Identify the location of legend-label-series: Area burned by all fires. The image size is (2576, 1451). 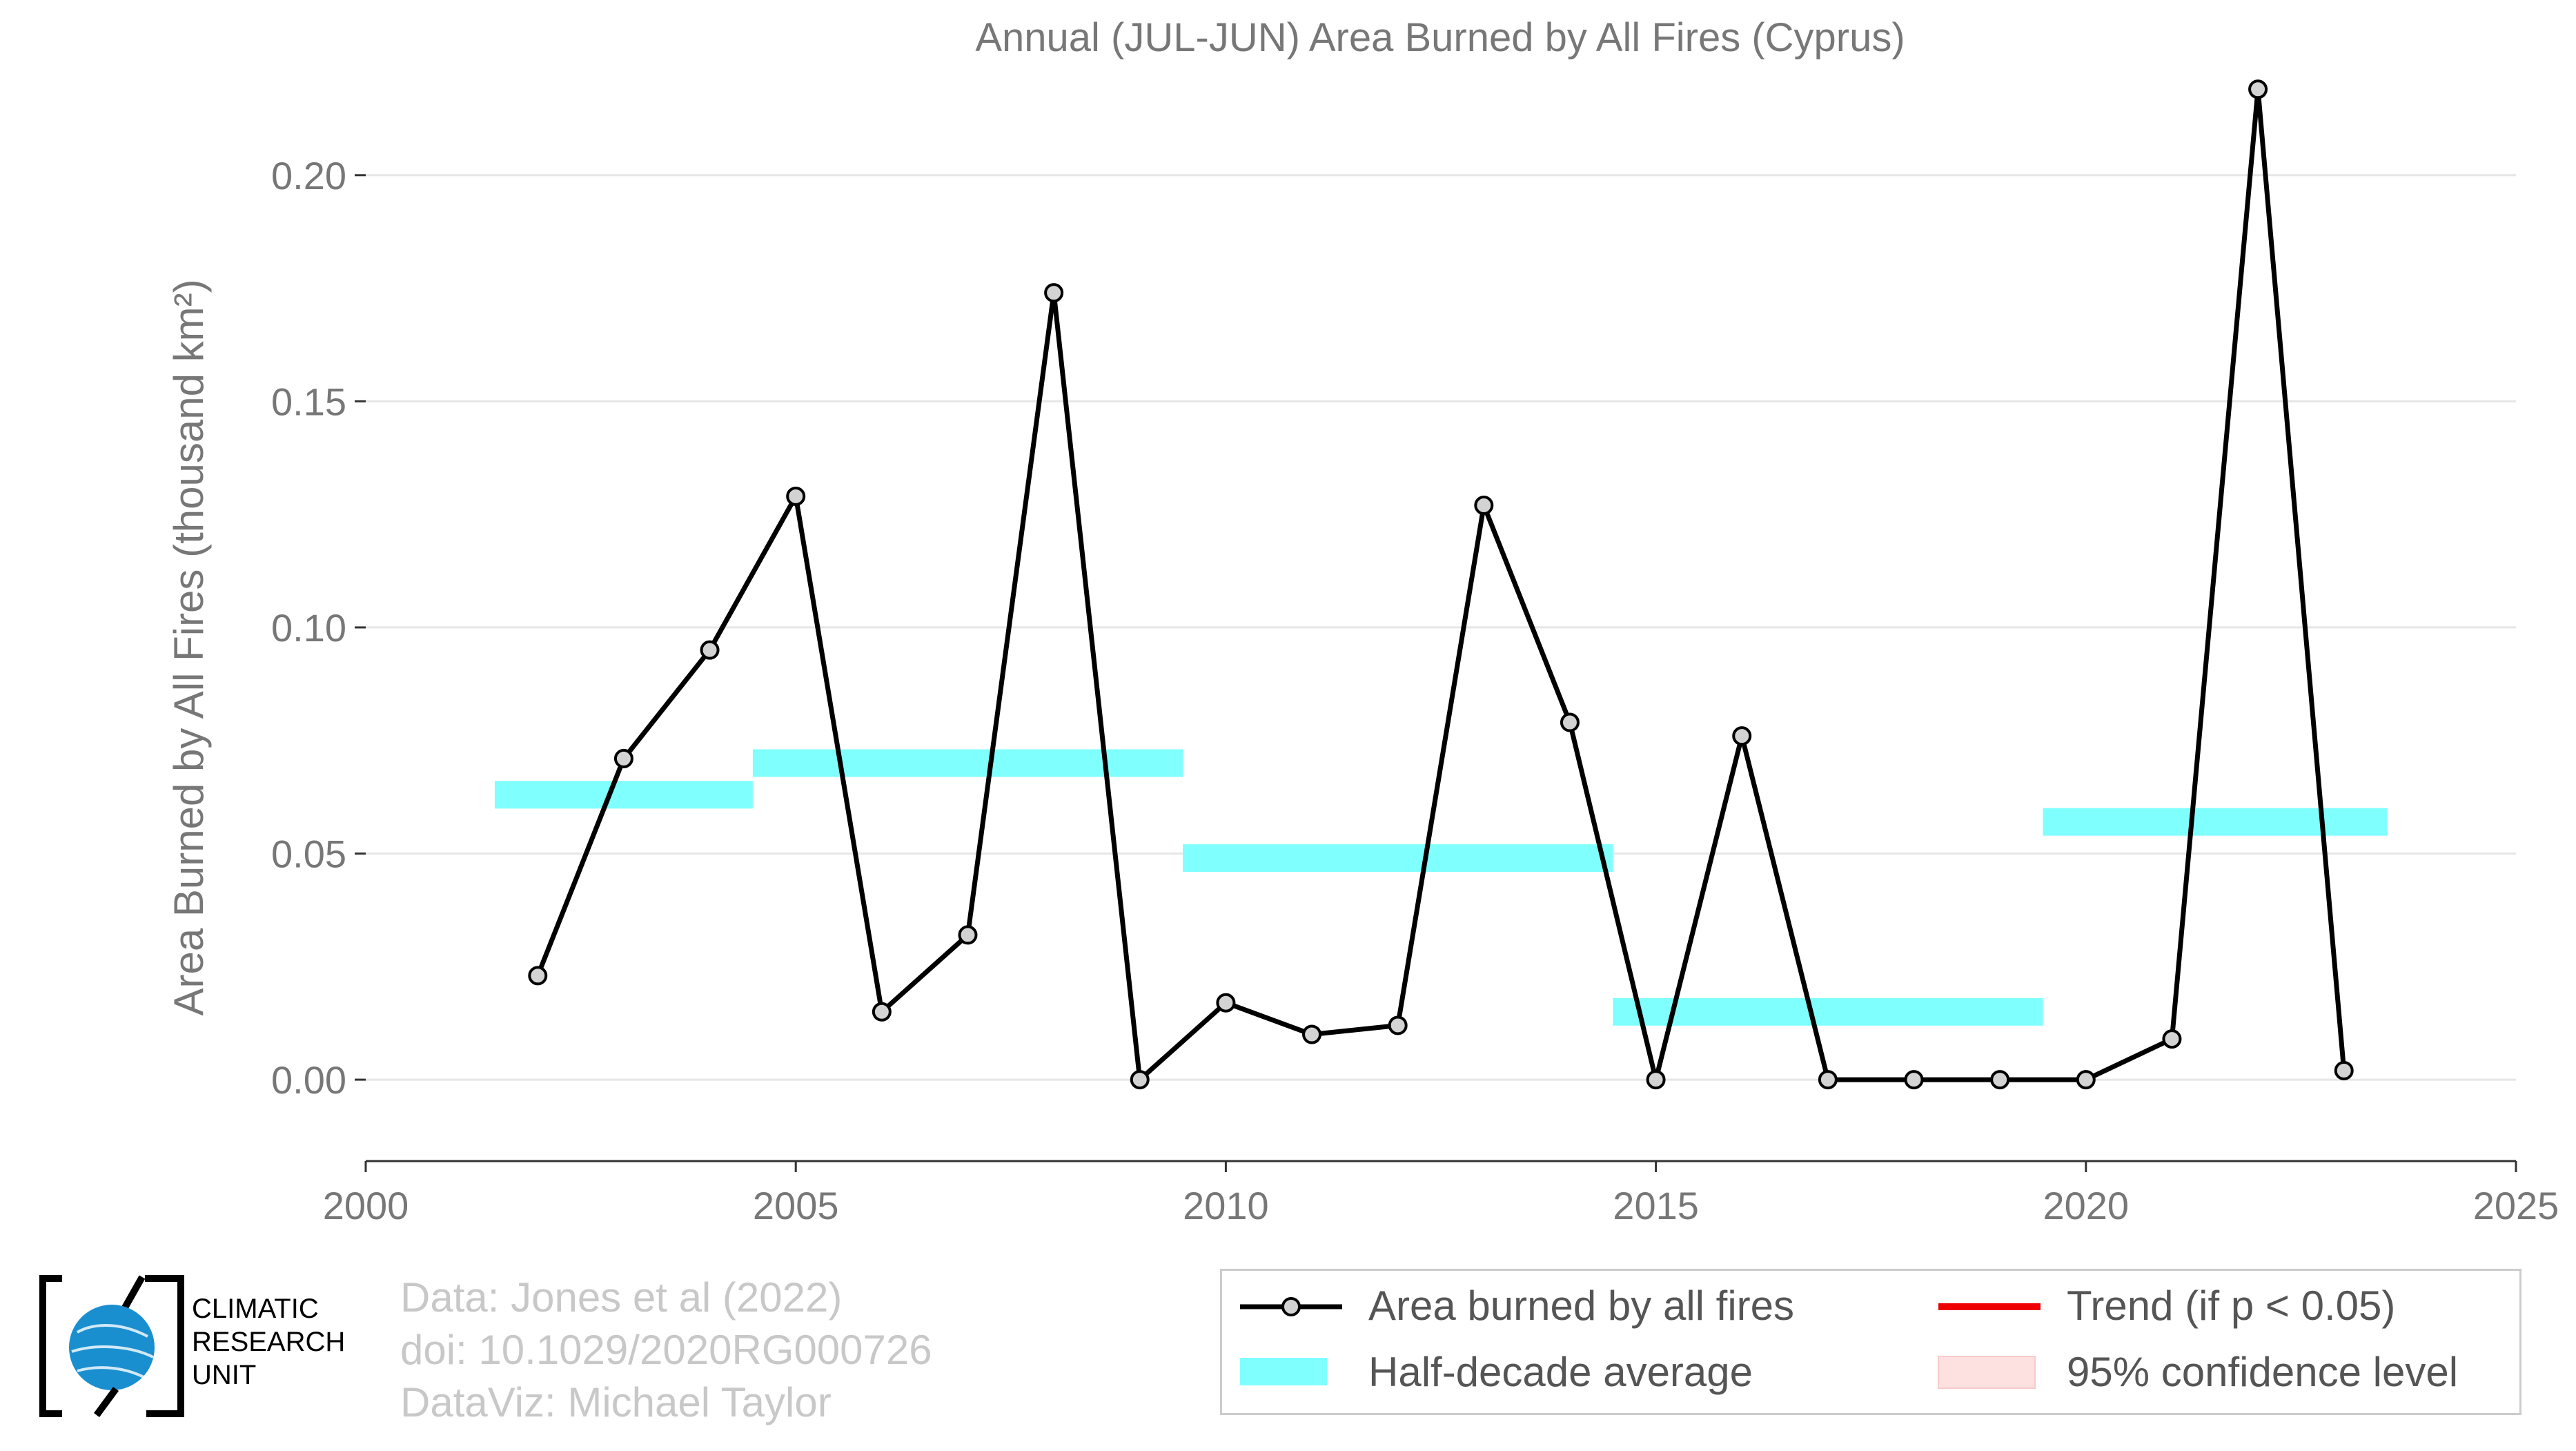
(1581, 1306).